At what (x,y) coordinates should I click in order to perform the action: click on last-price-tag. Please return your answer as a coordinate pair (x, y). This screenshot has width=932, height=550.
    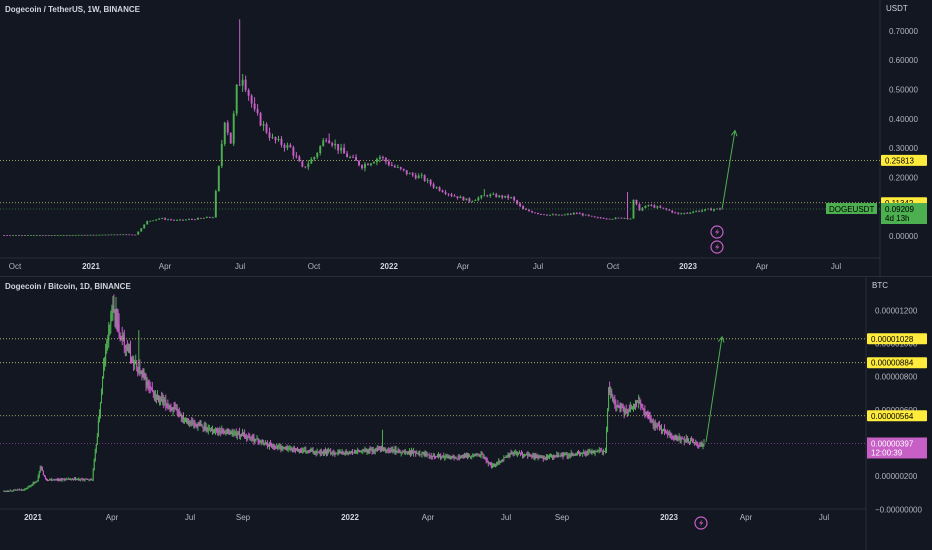
    Looking at the image, I should click on (904, 214).